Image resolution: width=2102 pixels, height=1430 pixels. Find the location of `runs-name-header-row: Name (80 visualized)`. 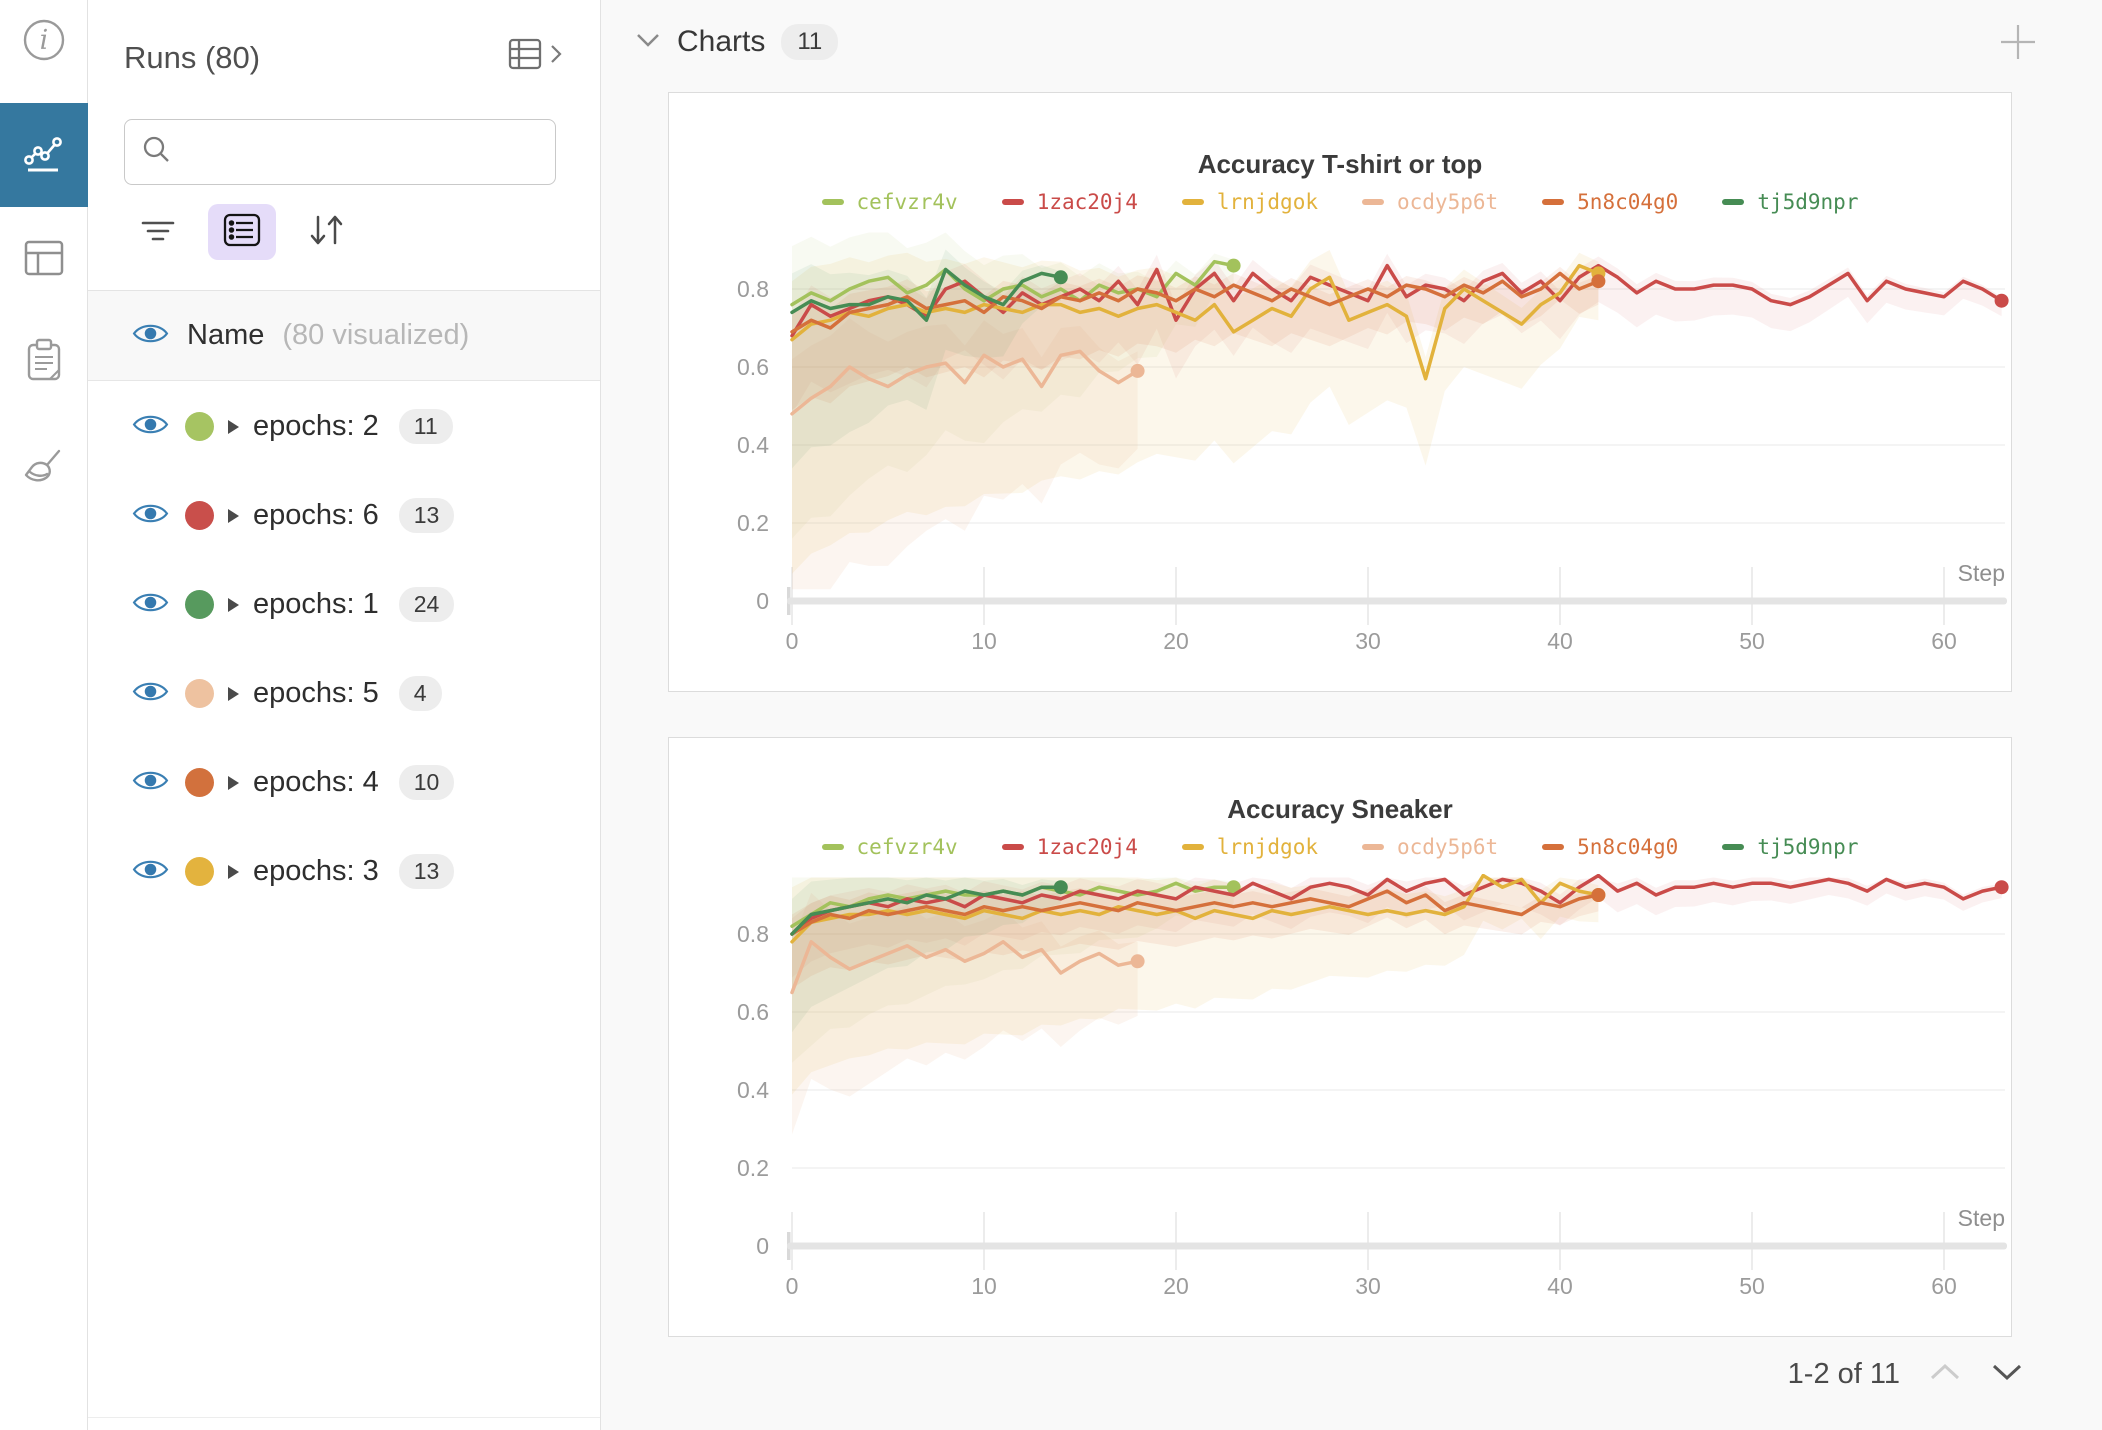

runs-name-header-row: Name (80 visualized) is located at coordinates (344, 336).